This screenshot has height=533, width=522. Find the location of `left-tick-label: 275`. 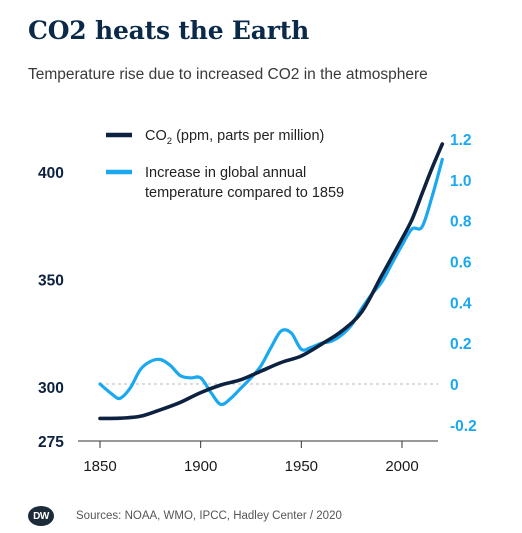

left-tick-label: 275 is located at coordinates (51, 442).